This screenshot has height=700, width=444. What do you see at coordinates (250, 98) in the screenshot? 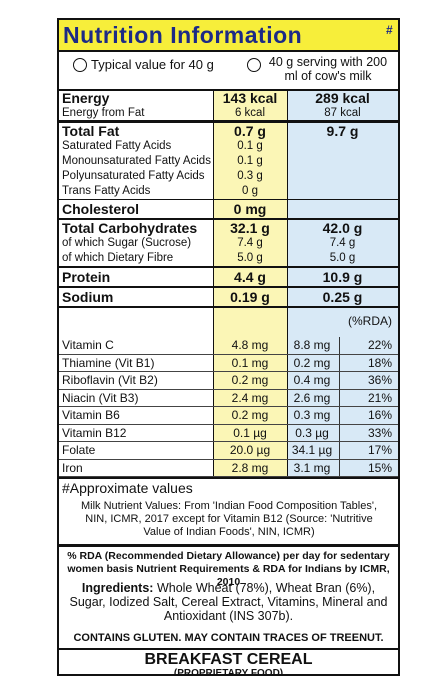
I see `per-40g-value: 143 kcal` at bounding box center [250, 98].